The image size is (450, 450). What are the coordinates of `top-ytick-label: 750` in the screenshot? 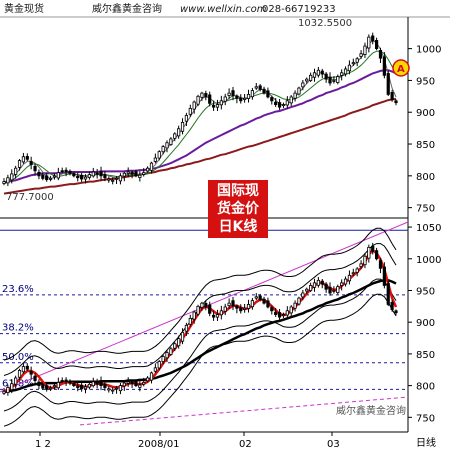 It's located at (425, 209).